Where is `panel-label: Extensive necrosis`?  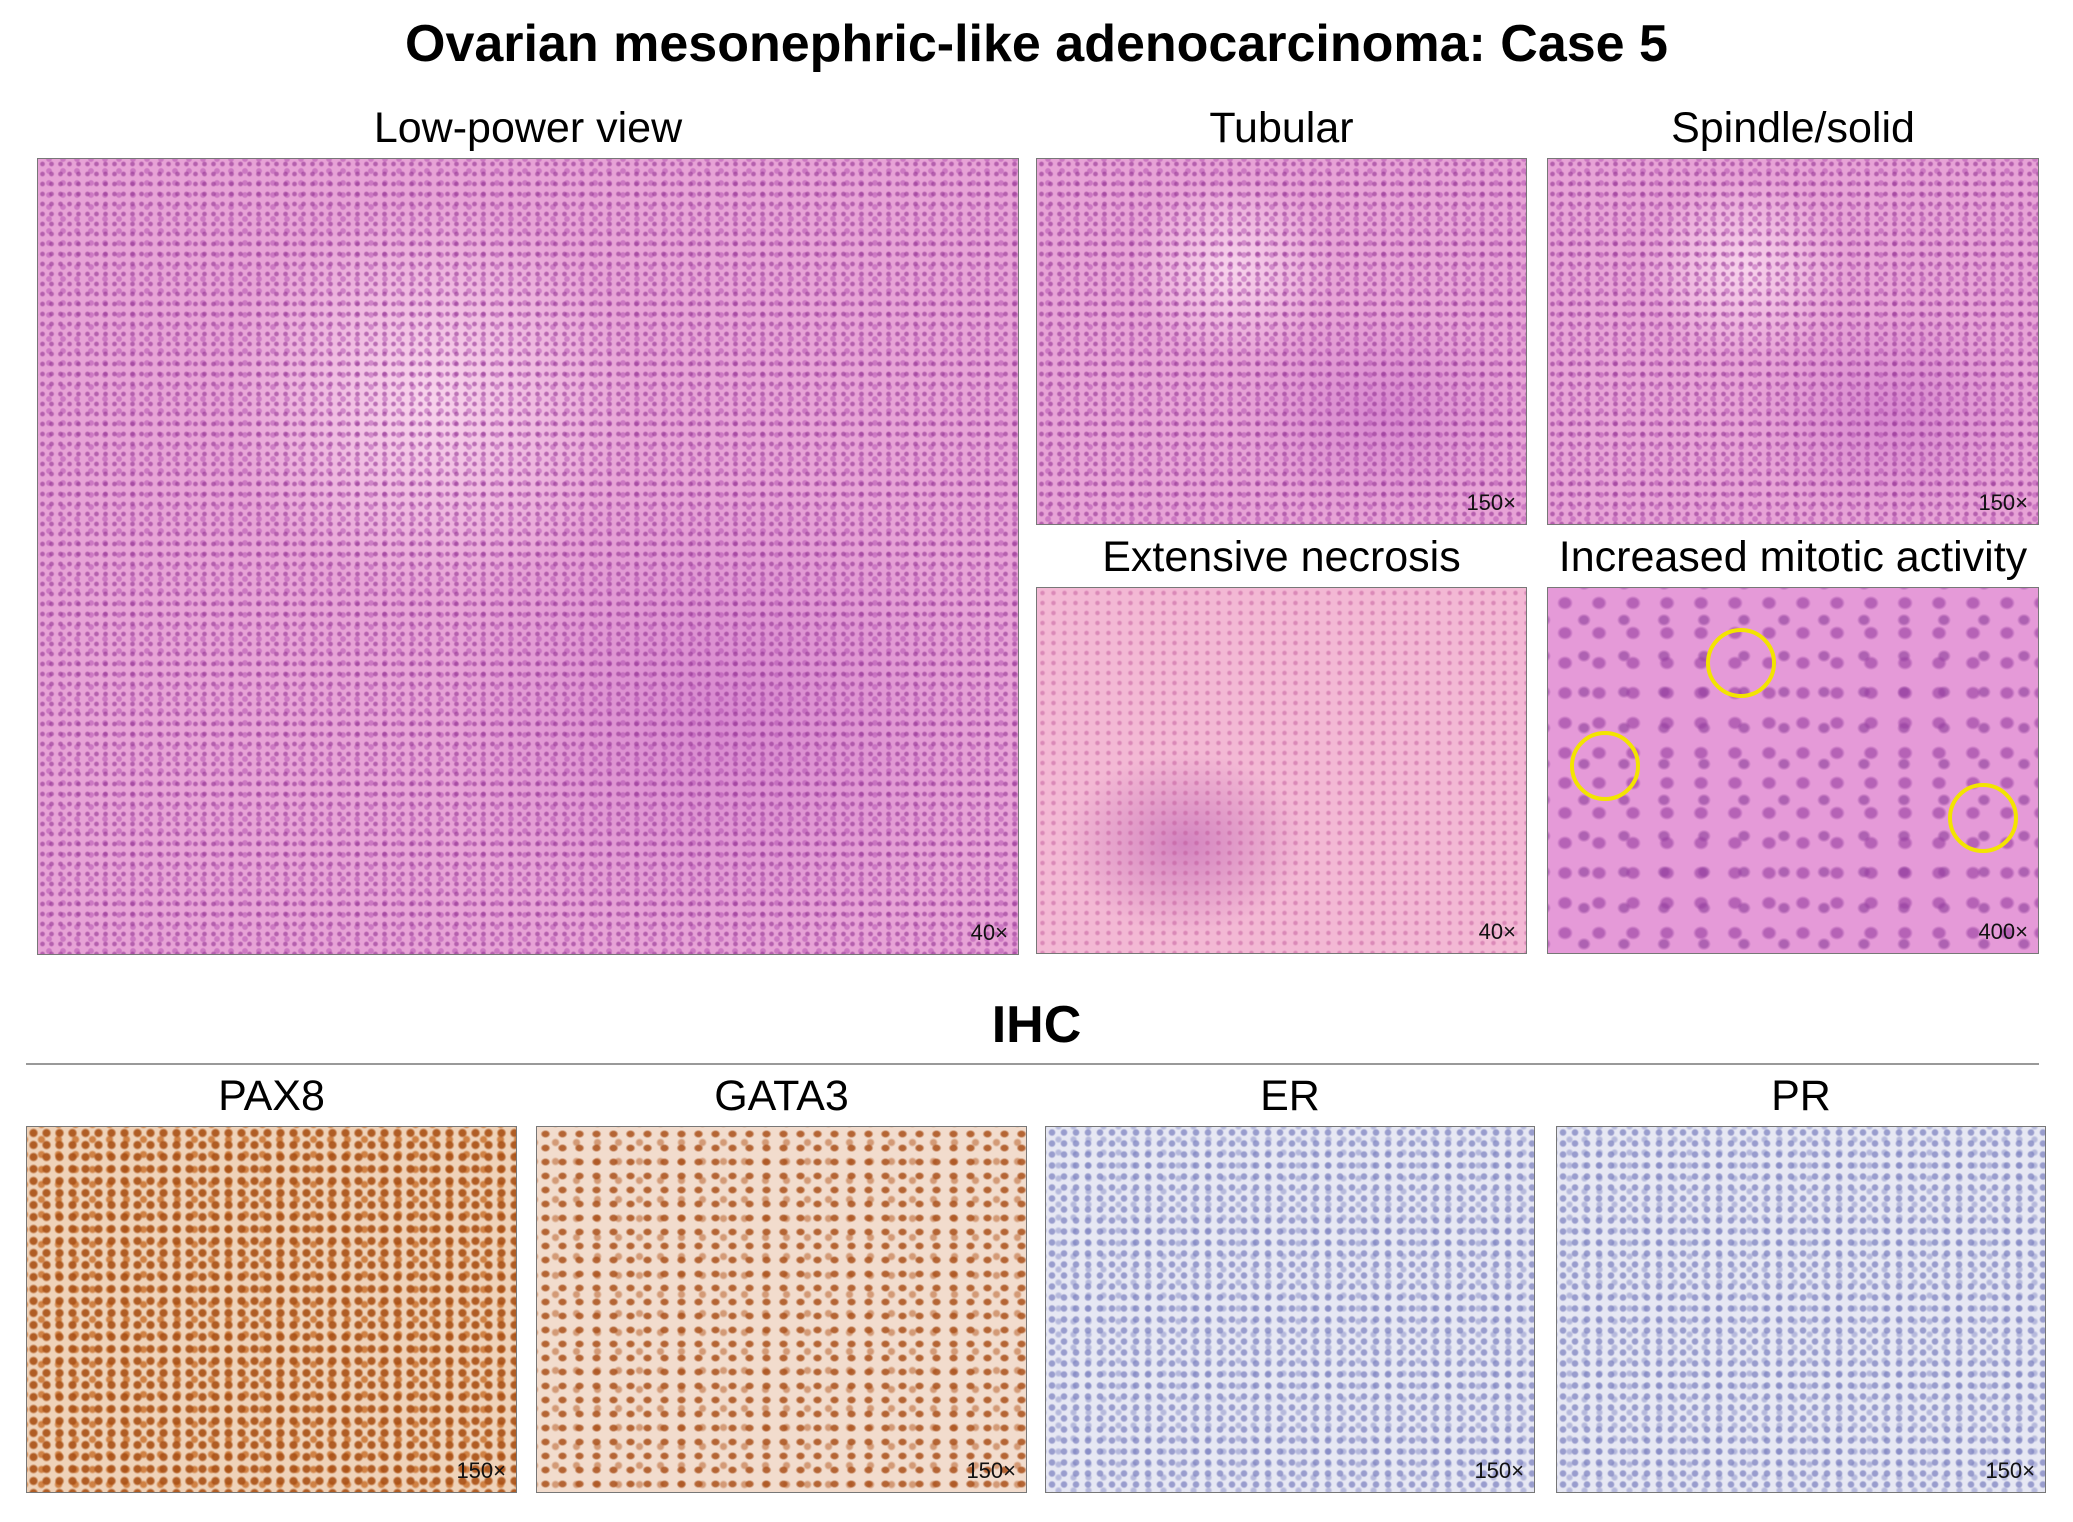
panel-label: Extensive necrosis is located at coordinates (1281, 557).